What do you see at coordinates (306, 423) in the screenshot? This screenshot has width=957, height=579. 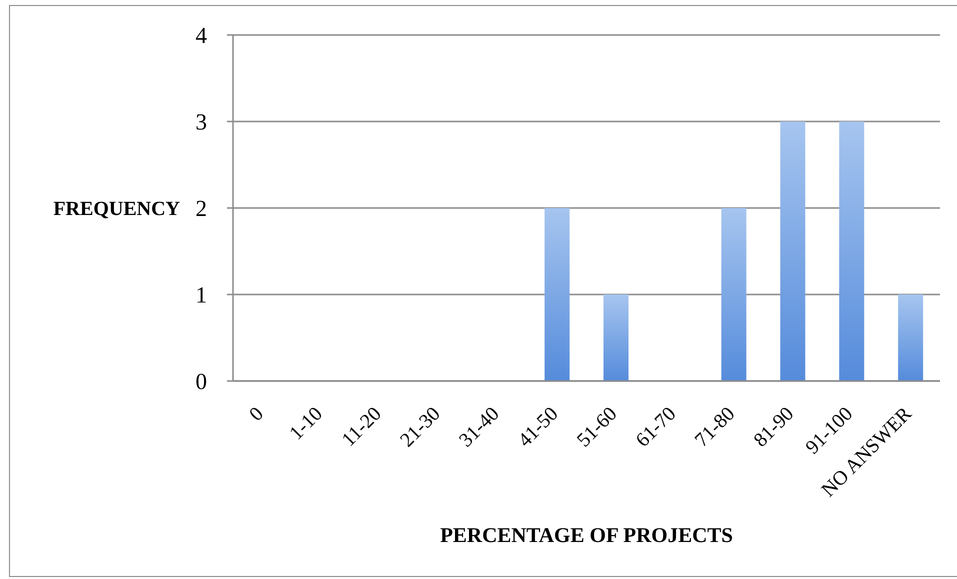 I see `x-tick-label: 1-10` at bounding box center [306, 423].